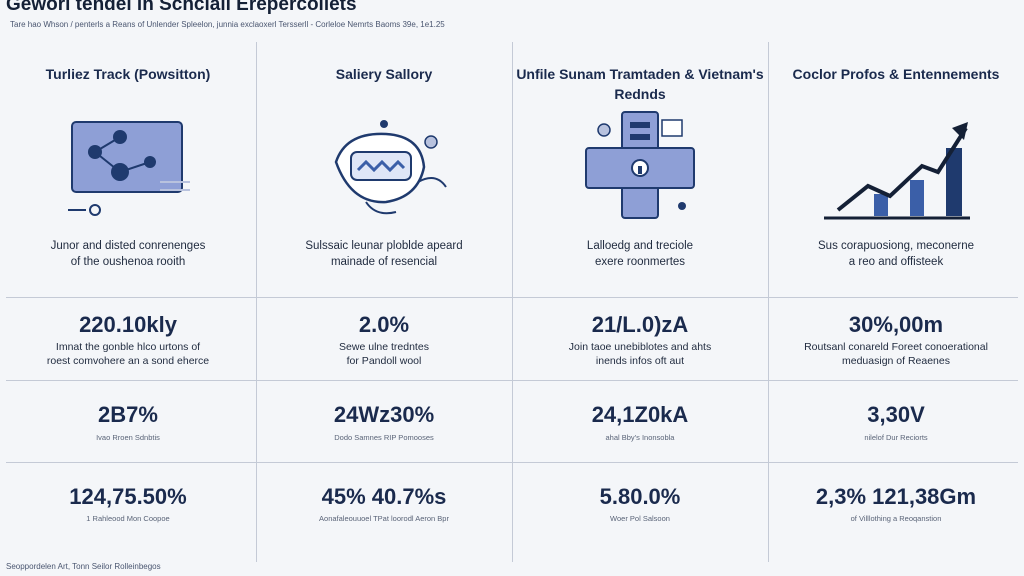 This screenshot has width=1024, height=576. What do you see at coordinates (640, 414) in the screenshot?
I see `metric-value: 24,1Z0kA` at bounding box center [640, 414].